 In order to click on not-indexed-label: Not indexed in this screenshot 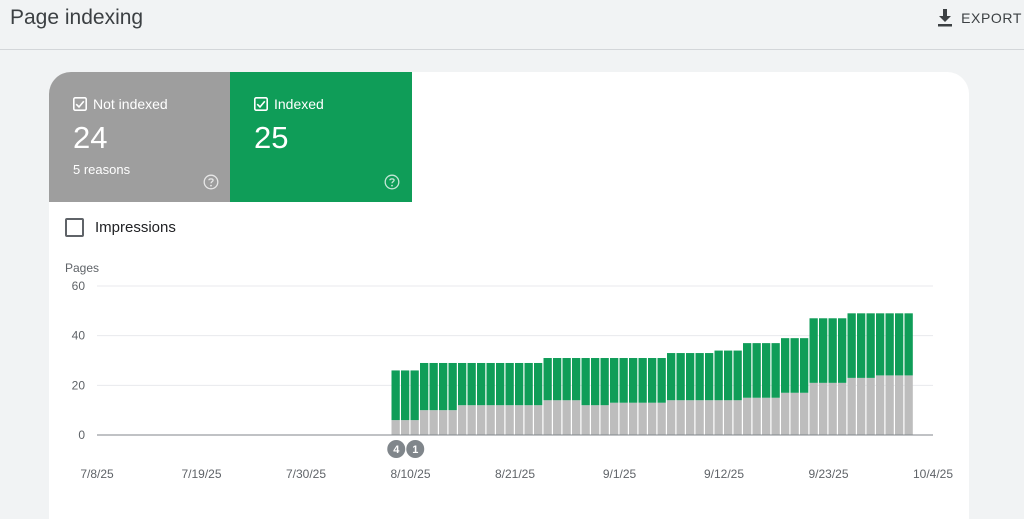, I will do `click(130, 104)`.